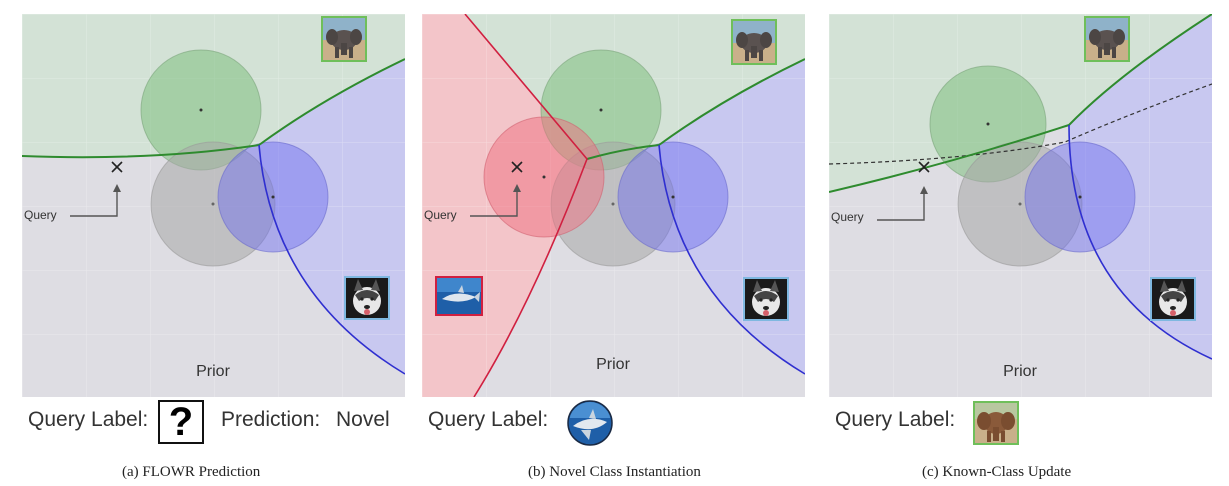  What do you see at coordinates (614, 472) in the screenshot?
I see `caption-b: (b) Novel Class Instantiation` at bounding box center [614, 472].